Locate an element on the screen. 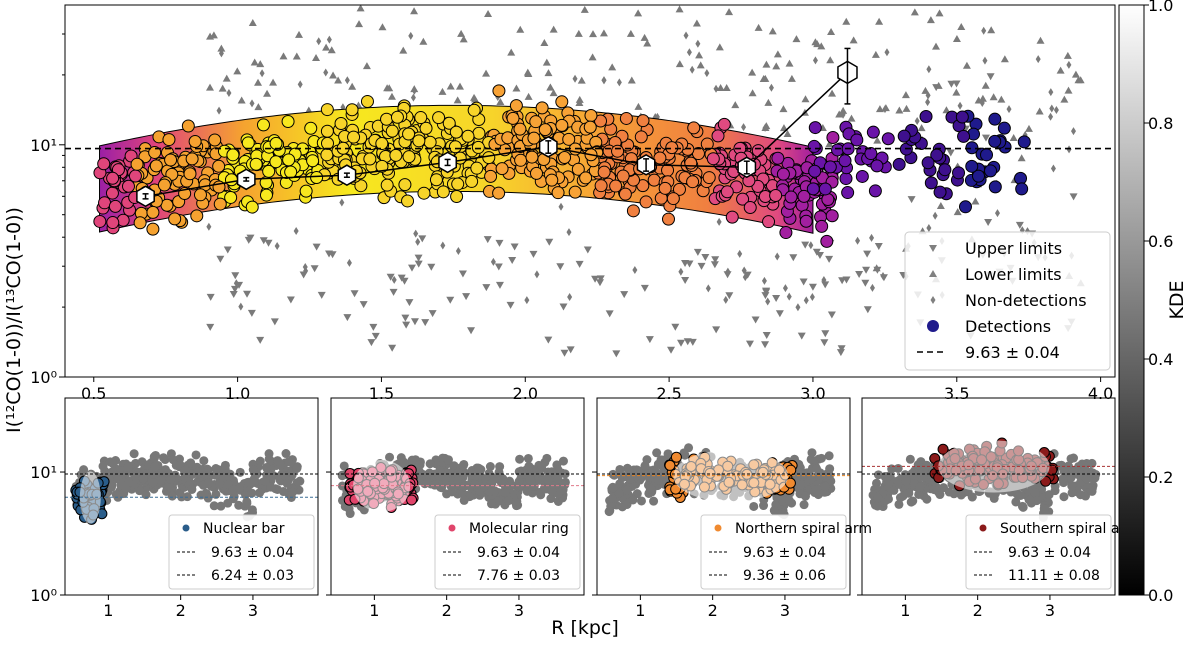  panel-x-tick-label: 1 is located at coordinates (108, 610).